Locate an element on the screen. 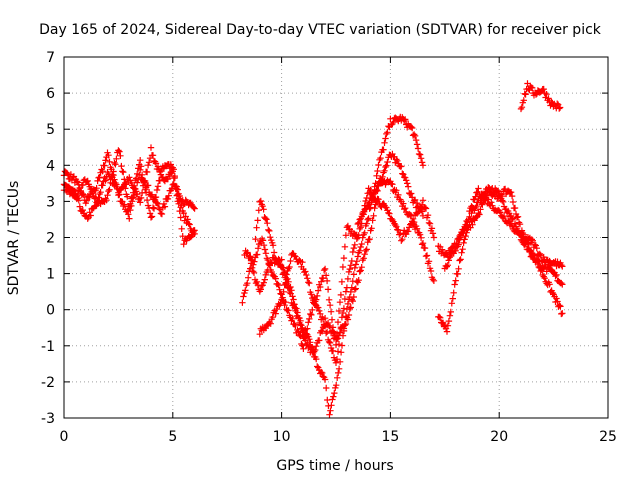 This screenshot has height=480, width=640. y-tick-label: 3 is located at coordinates (50, 202).